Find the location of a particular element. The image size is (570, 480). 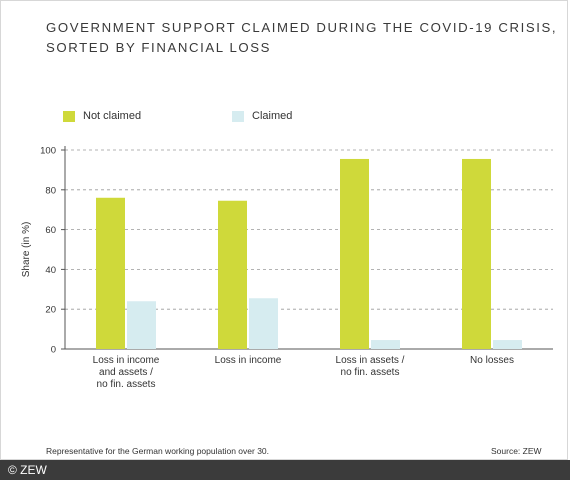

y-tick-label: 80 is located at coordinates (50, 190).